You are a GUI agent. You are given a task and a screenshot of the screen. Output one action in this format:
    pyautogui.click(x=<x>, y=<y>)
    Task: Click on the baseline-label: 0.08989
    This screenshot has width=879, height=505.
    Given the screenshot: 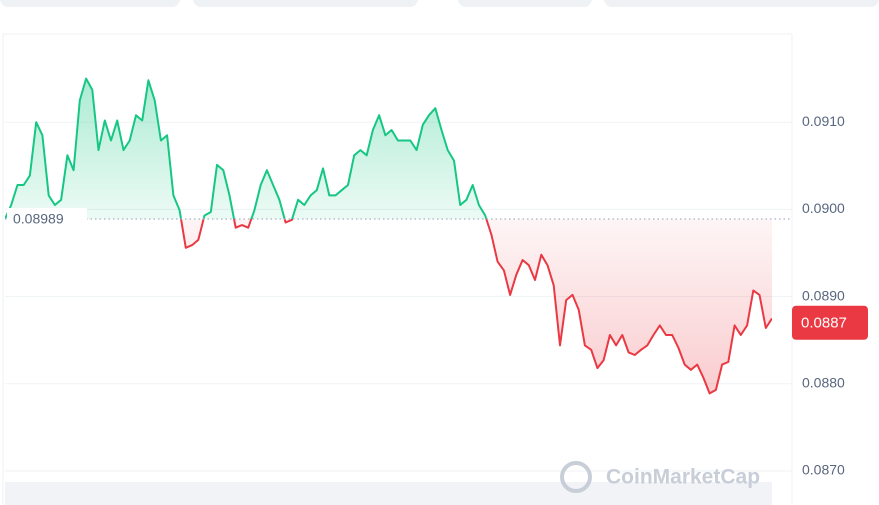 What is the action you would take?
    pyautogui.click(x=38, y=219)
    